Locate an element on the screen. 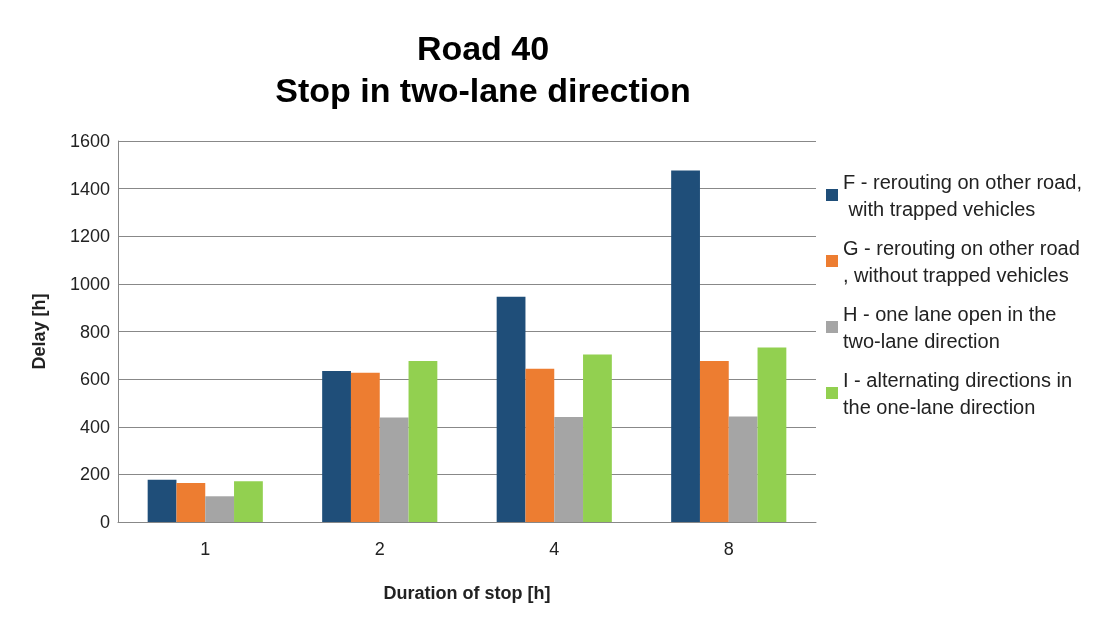  y-tick-label: 1200 is located at coordinates (89, 236).